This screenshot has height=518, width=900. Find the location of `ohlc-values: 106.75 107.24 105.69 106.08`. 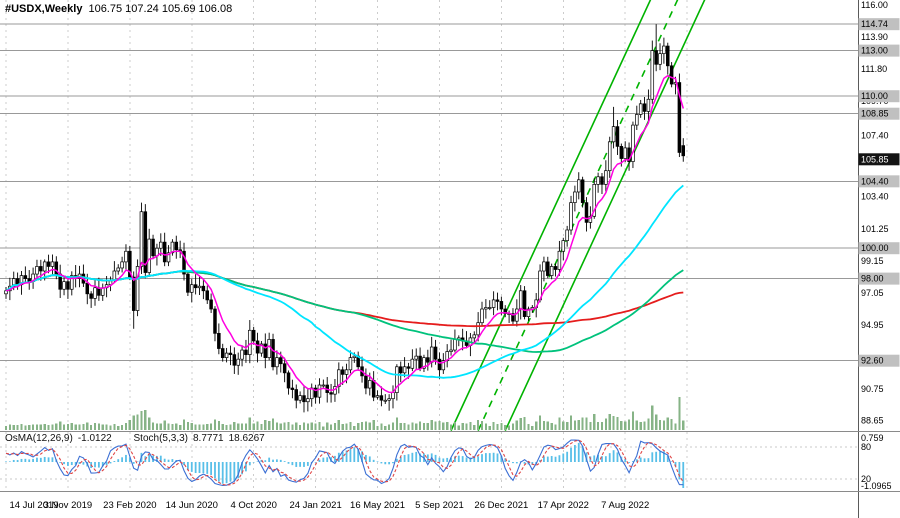

ohlc-values: 106.75 107.24 105.69 106.08 is located at coordinates (160, 9).